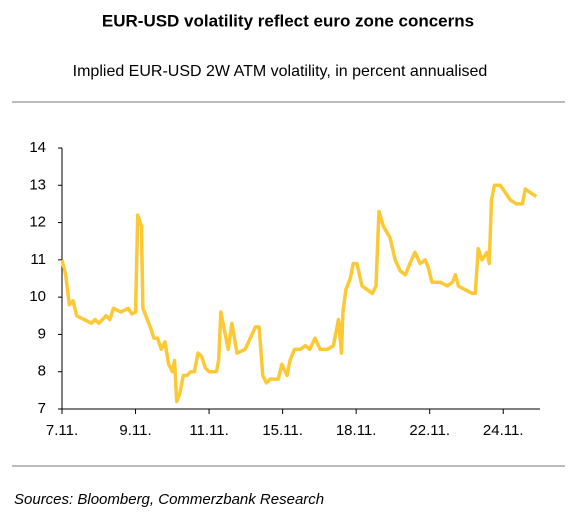 The width and height of the screenshot is (575, 519). I want to click on source: Sources: Bloomberg, Commerzbank Research, so click(169, 499).